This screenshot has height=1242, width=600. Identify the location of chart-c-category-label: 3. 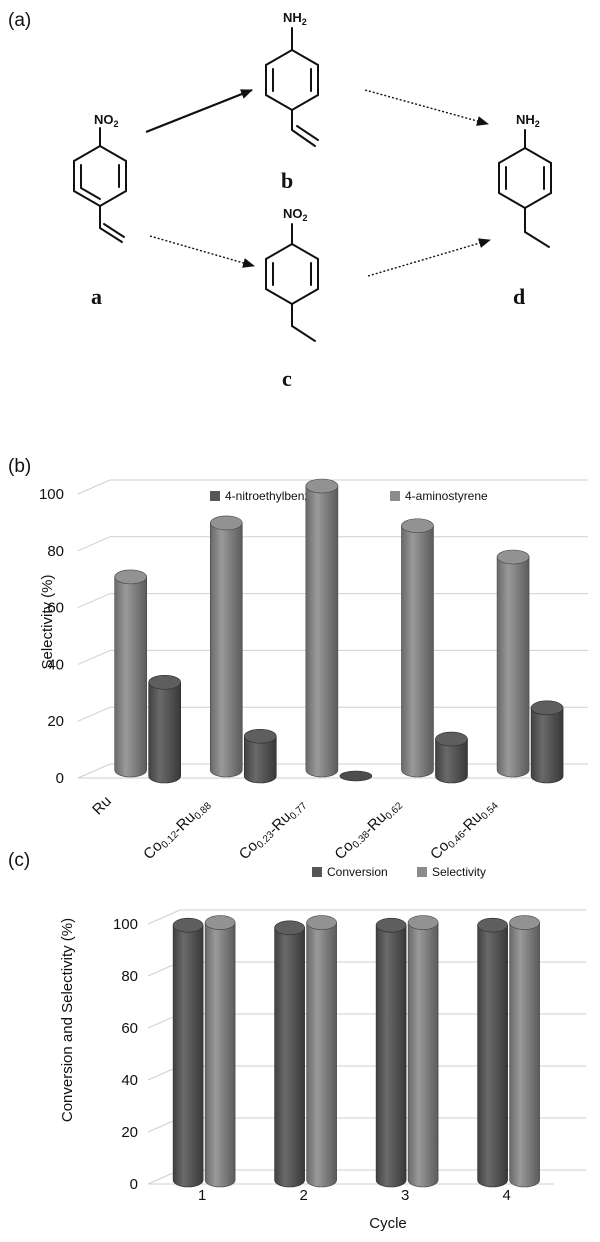
(405, 1195).